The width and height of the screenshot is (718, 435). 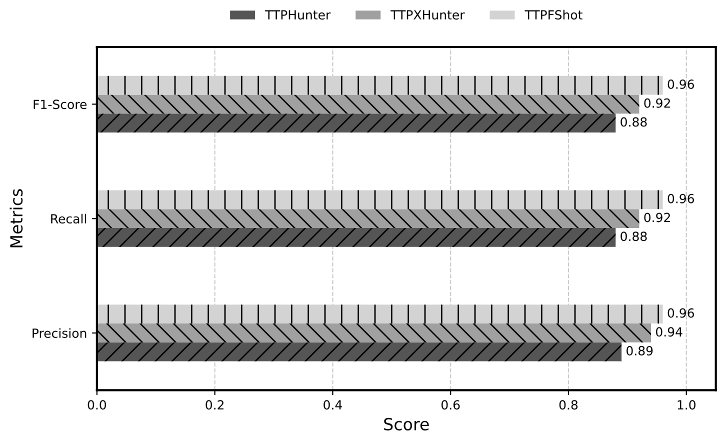 I want to click on x-tick-label: 0.8, so click(x=568, y=405).